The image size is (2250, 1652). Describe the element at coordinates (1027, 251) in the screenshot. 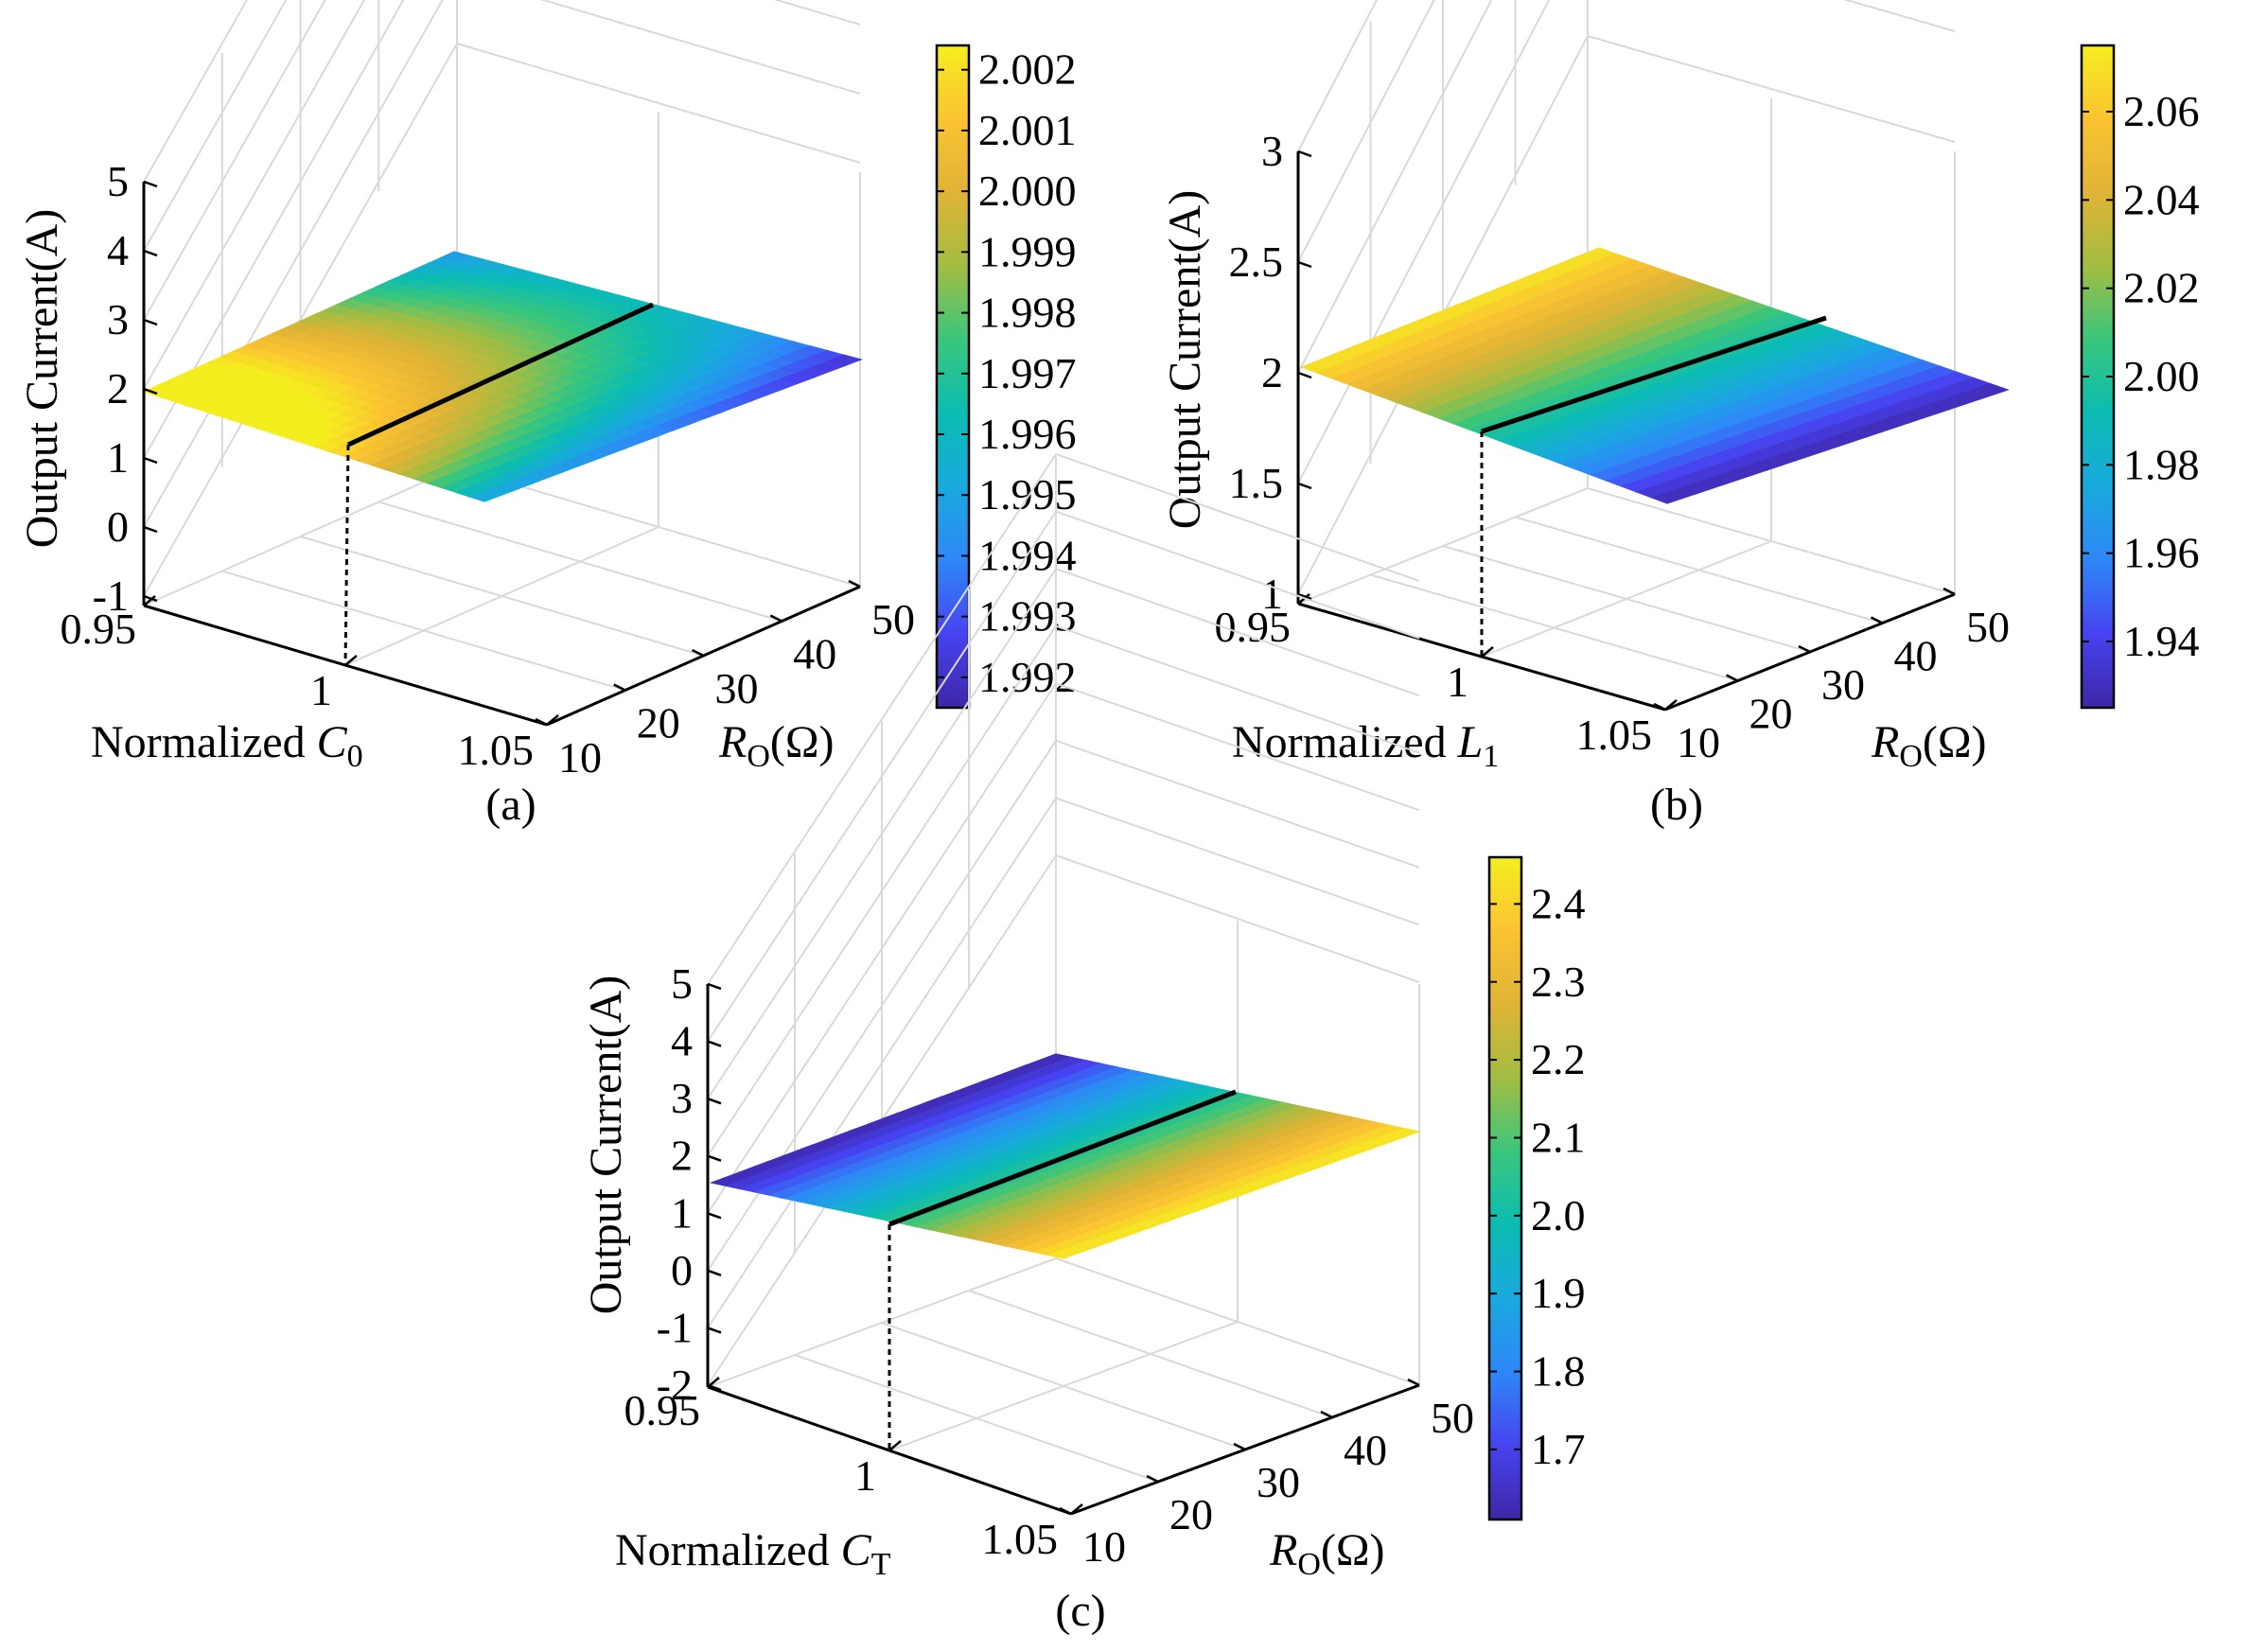

I see `colorbar-tick-label: 1.999` at that location.